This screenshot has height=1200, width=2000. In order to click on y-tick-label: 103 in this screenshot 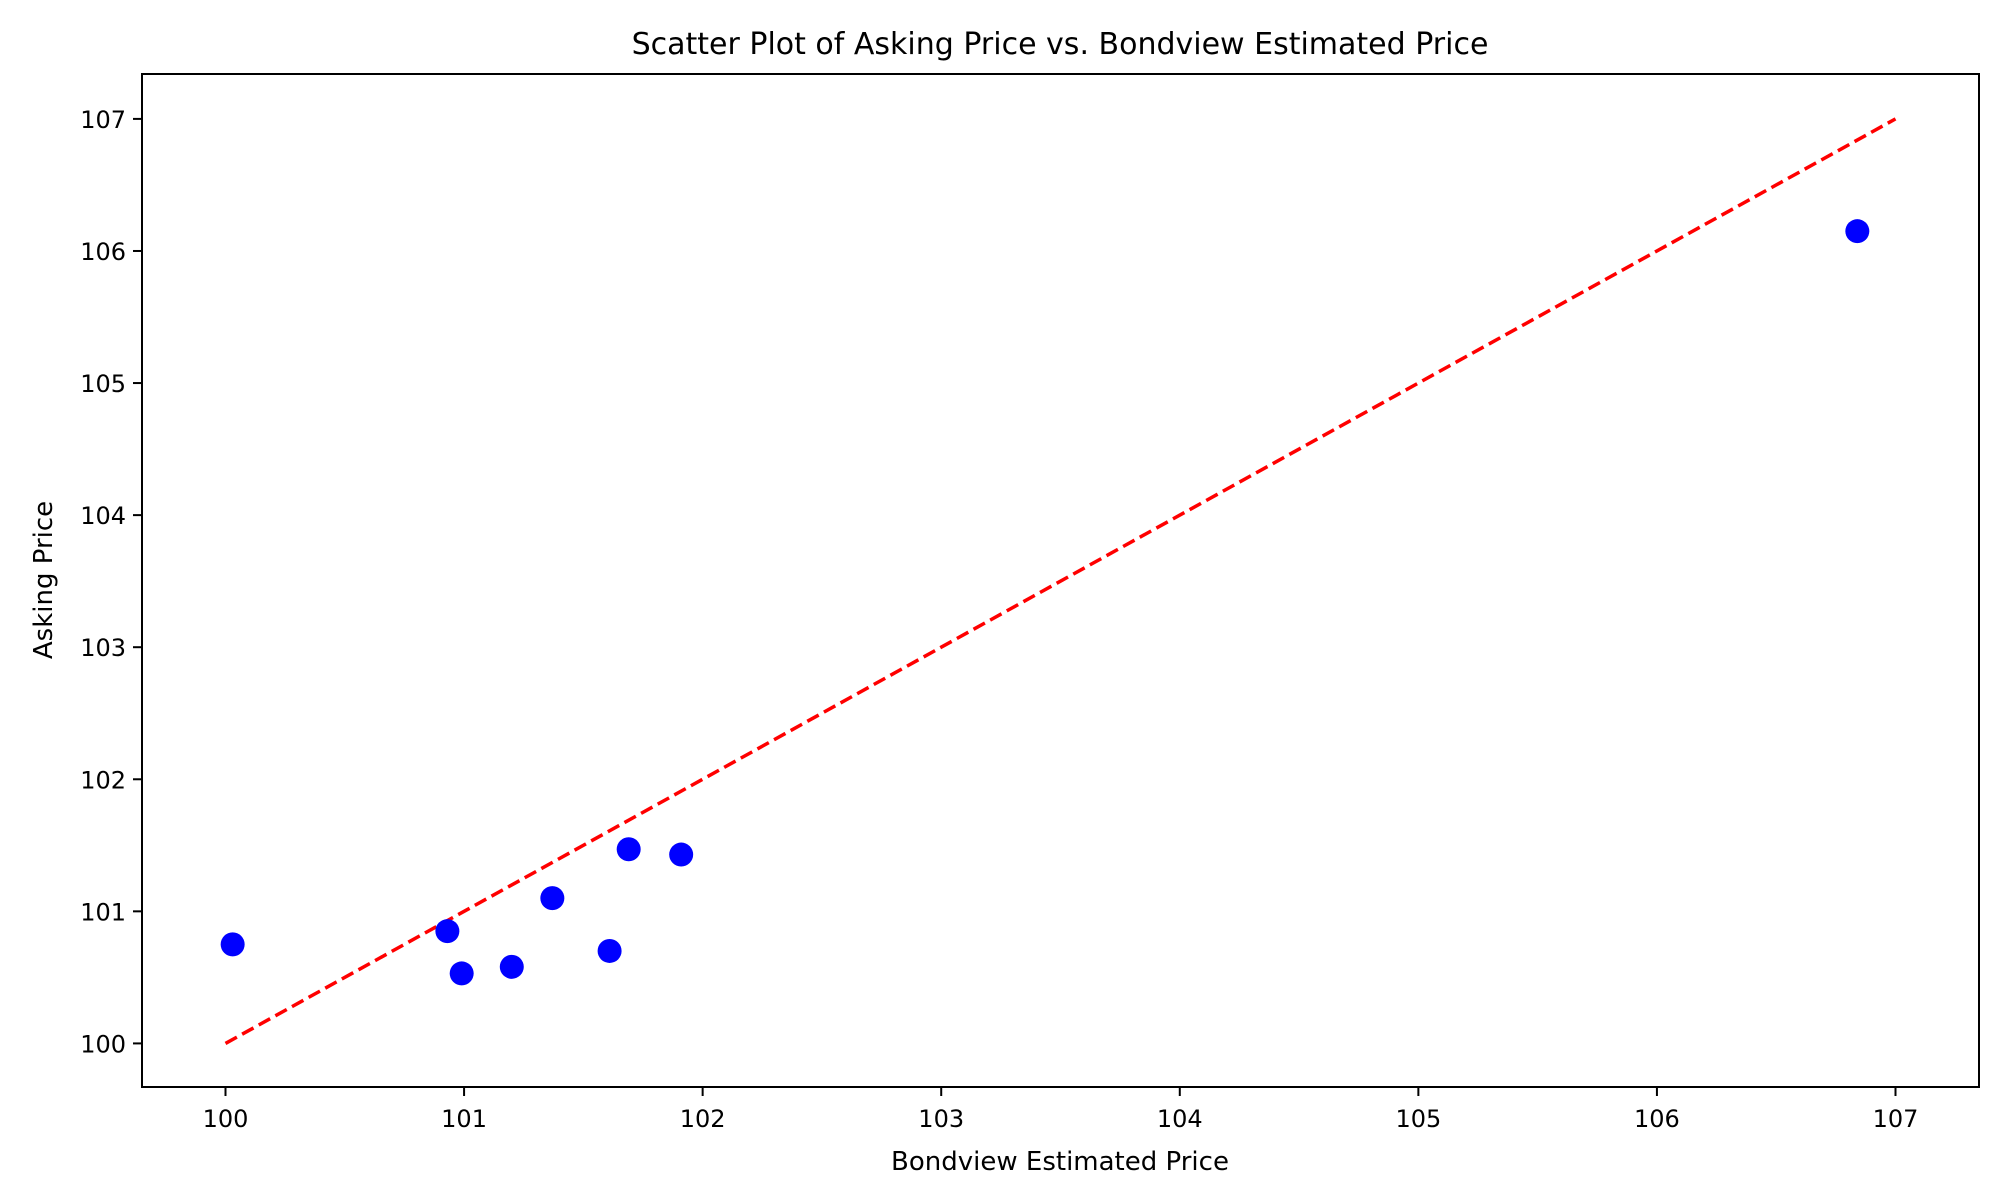, I will do `click(103, 648)`.